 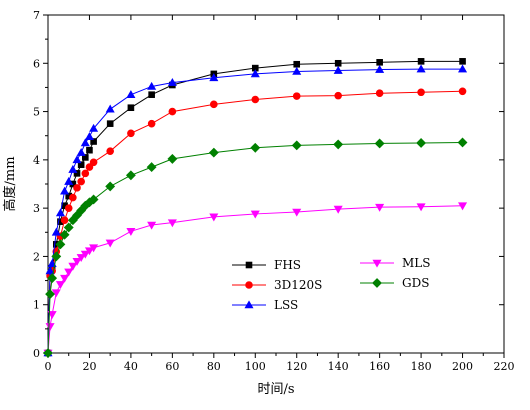 I want to click on y-tick-label: 1, so click(x=36, y=305).